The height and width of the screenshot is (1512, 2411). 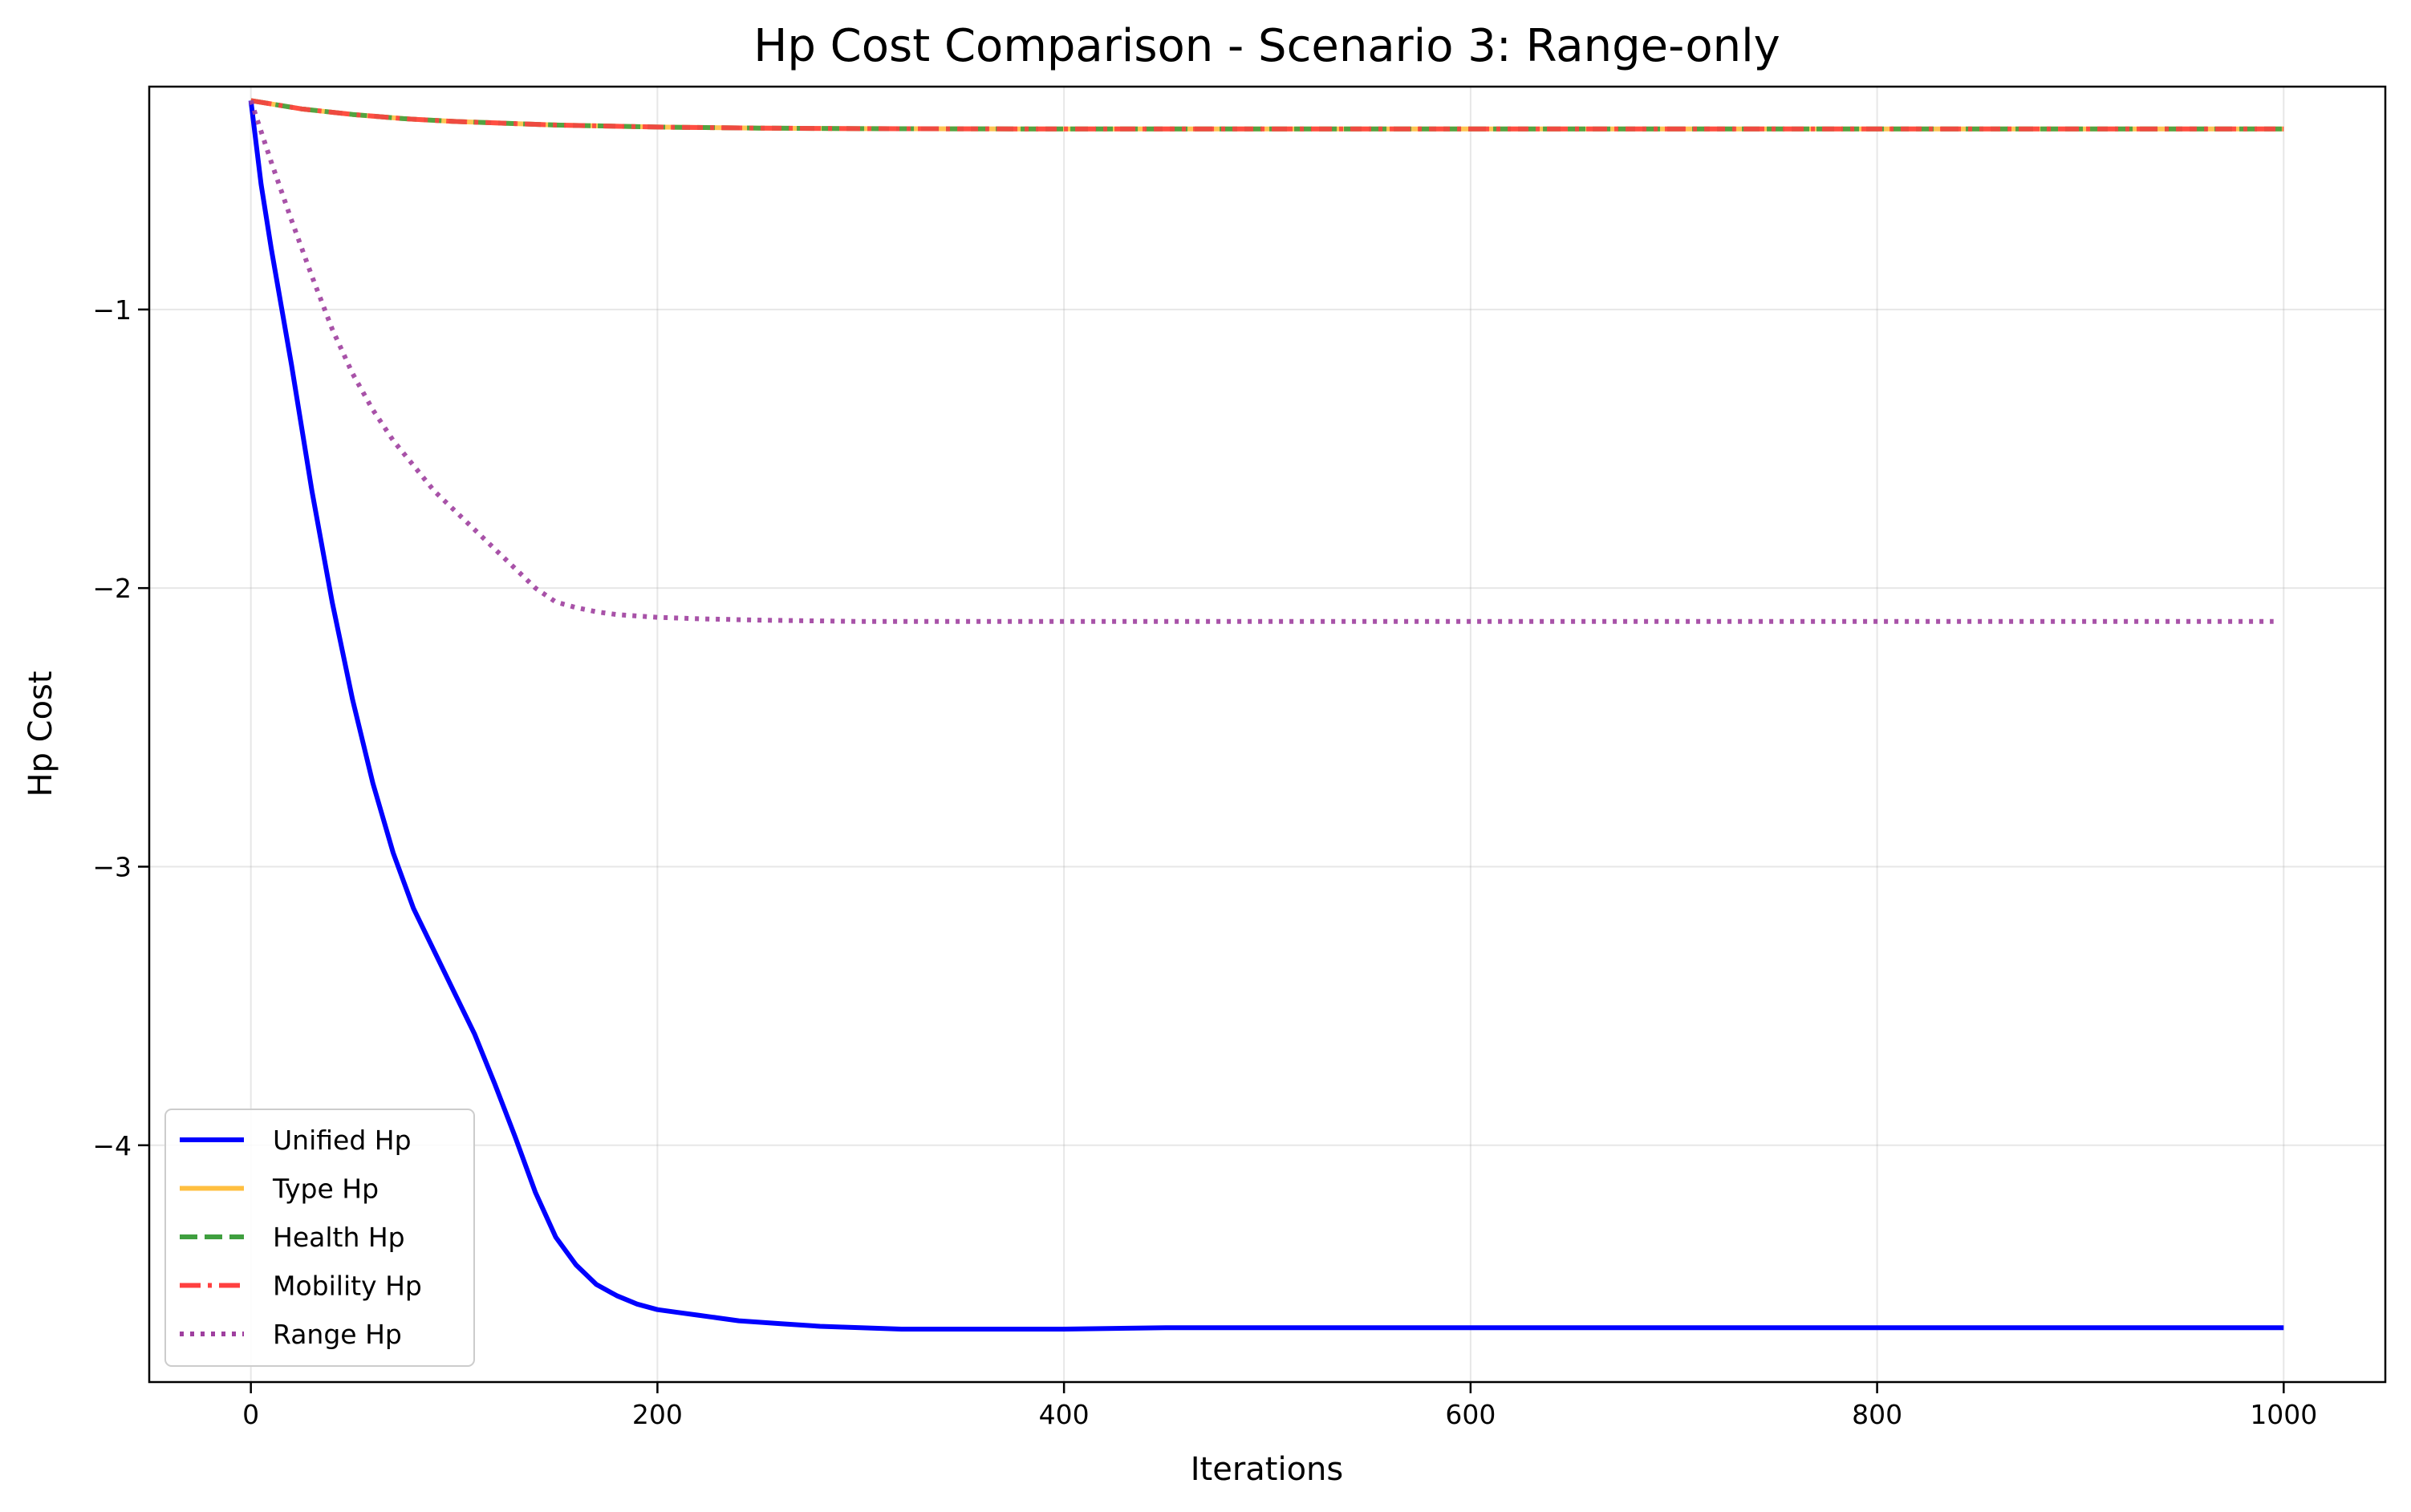 I want to click on y-axis-label: Hp Cost, so click(x=40, y=734).